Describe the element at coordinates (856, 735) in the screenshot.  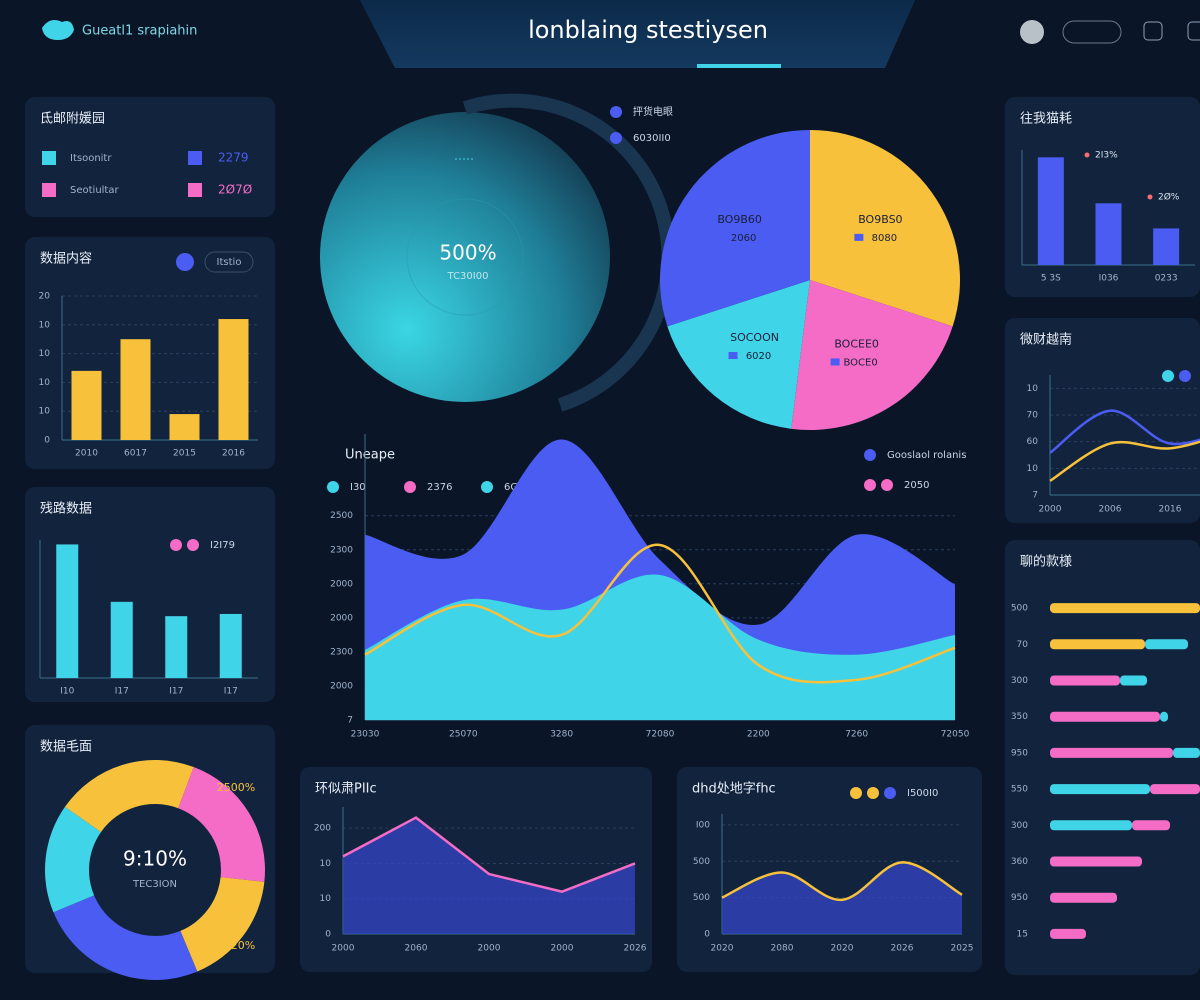
I see `x-tick-label: 7260` at that location.